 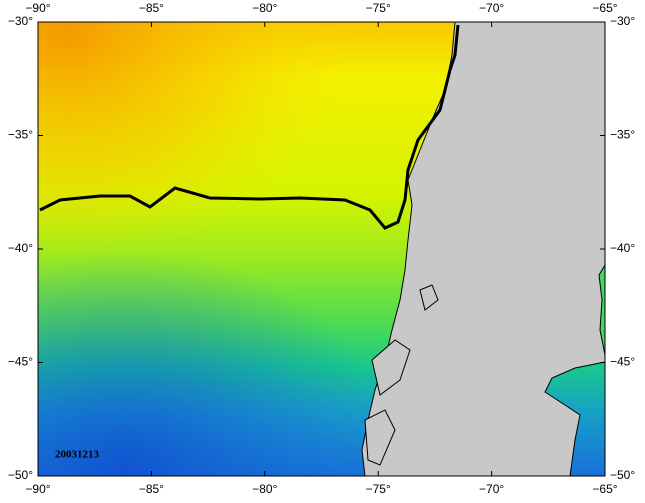 What do you see at coordinates (401, 375) in the screenshot?
I see `islands` at bounding box center [401, 375].